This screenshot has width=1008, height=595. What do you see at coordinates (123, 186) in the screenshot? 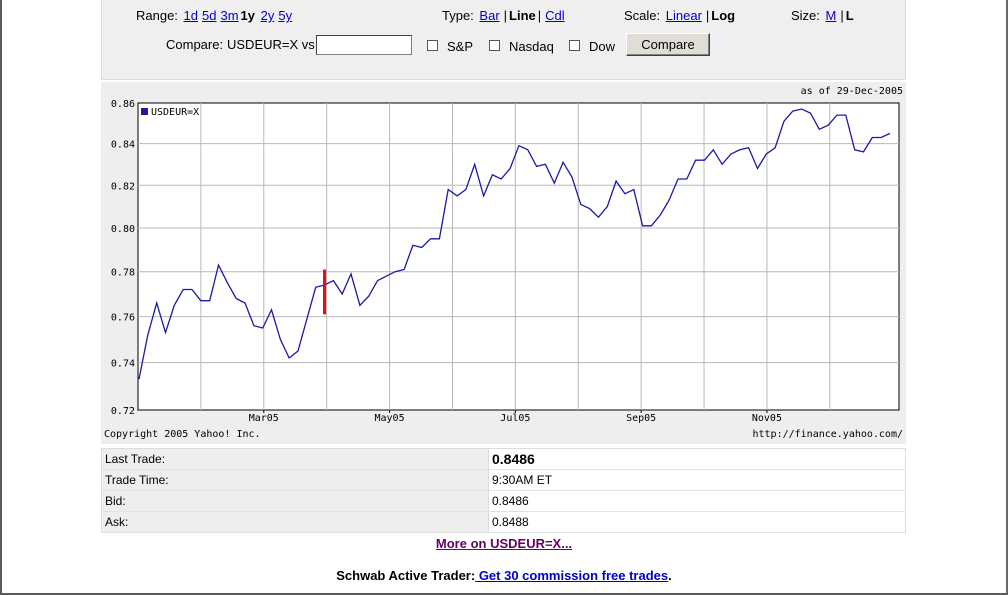
I see `y-tick-label: 0.82` at bounding box center [123, 186].